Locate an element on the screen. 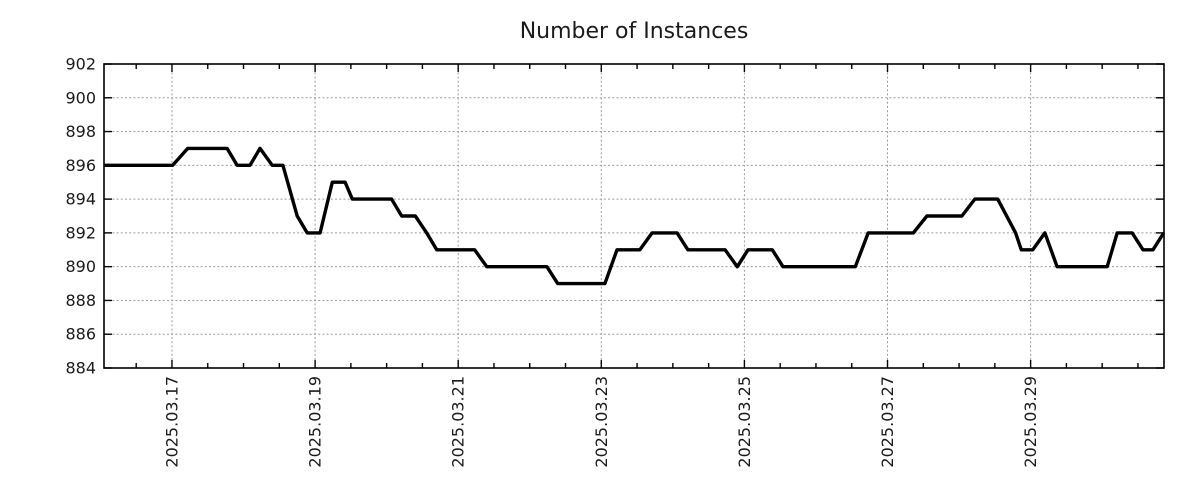 This screenshot has height=500, width=1200. x-tick-label: 2025.03.27 is located at coordinates (887, 422).